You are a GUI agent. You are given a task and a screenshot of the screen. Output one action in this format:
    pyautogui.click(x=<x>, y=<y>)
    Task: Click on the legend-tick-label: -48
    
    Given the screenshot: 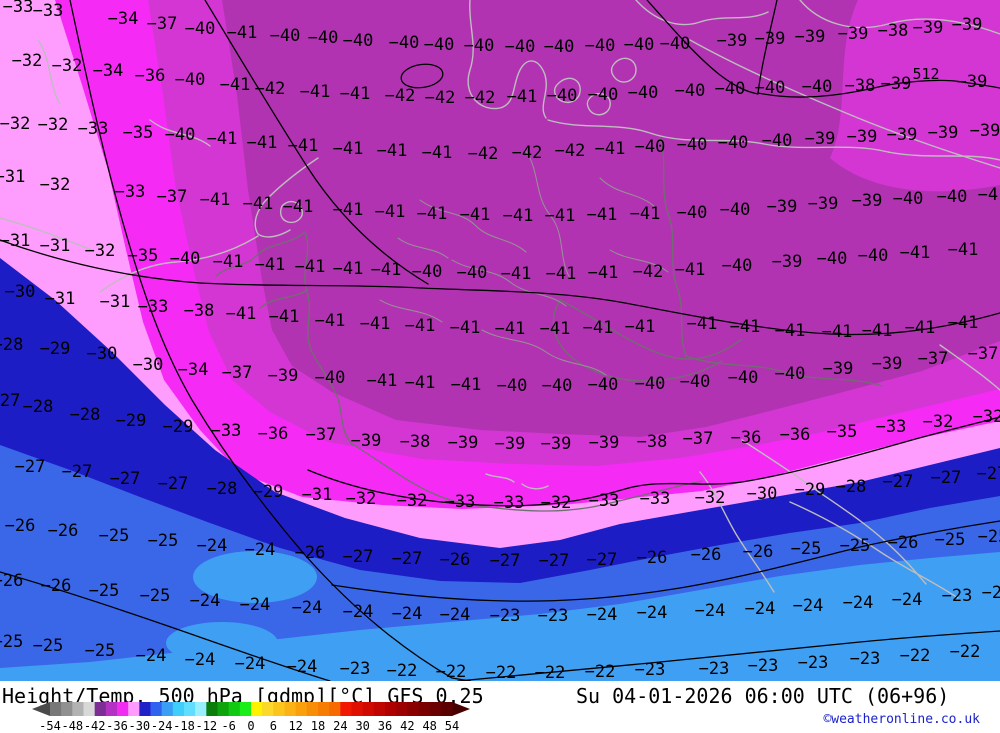 What is the action you would take?
    pyautogui.click(x=72, y=726)
    